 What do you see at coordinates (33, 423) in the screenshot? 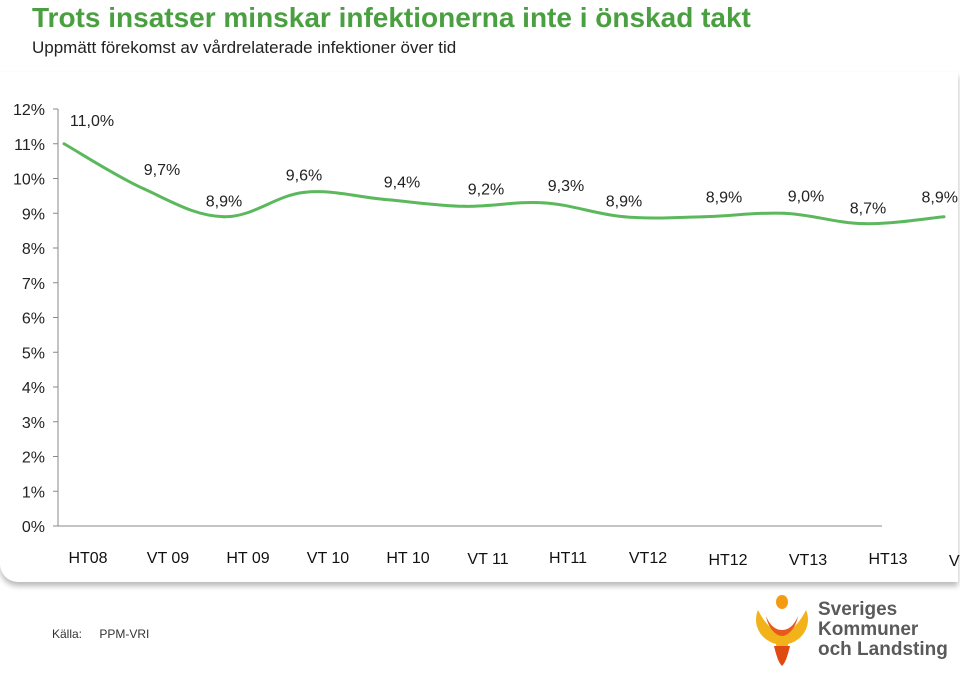
I see `y-tick-label: 3%` at bounding box center [33, 423].